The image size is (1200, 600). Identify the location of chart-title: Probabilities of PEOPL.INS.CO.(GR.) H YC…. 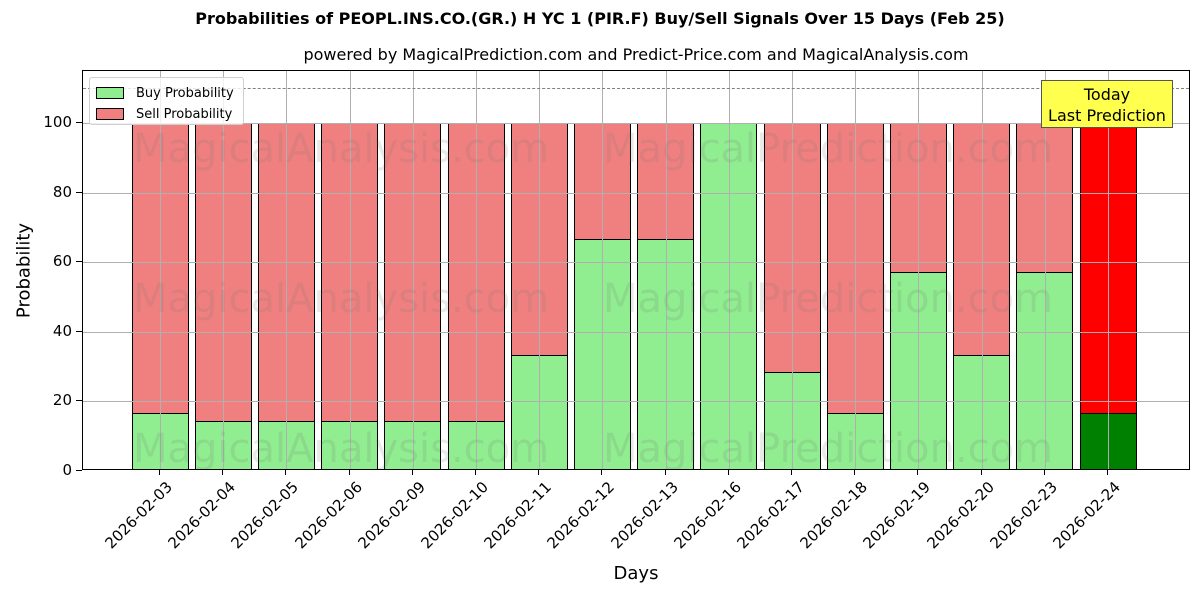
(600, 18).